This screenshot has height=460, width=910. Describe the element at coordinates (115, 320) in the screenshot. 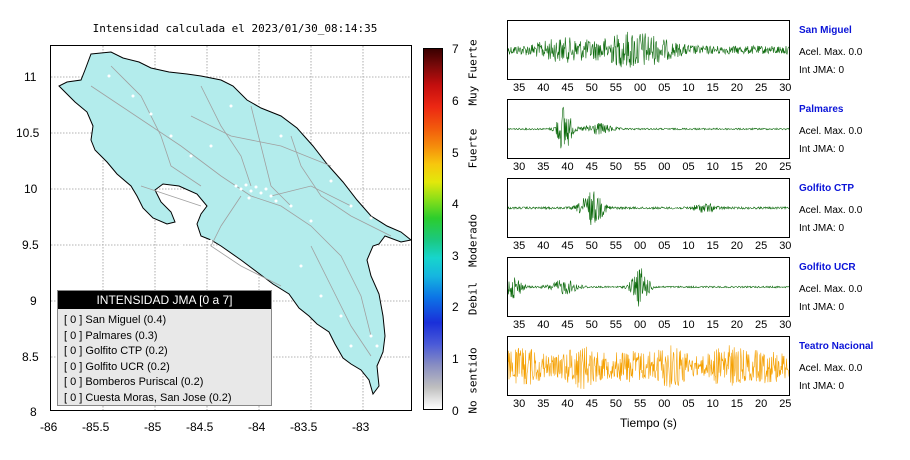

I see `legend-row: [ 0 ] San Miguel (0.4)` at that location.